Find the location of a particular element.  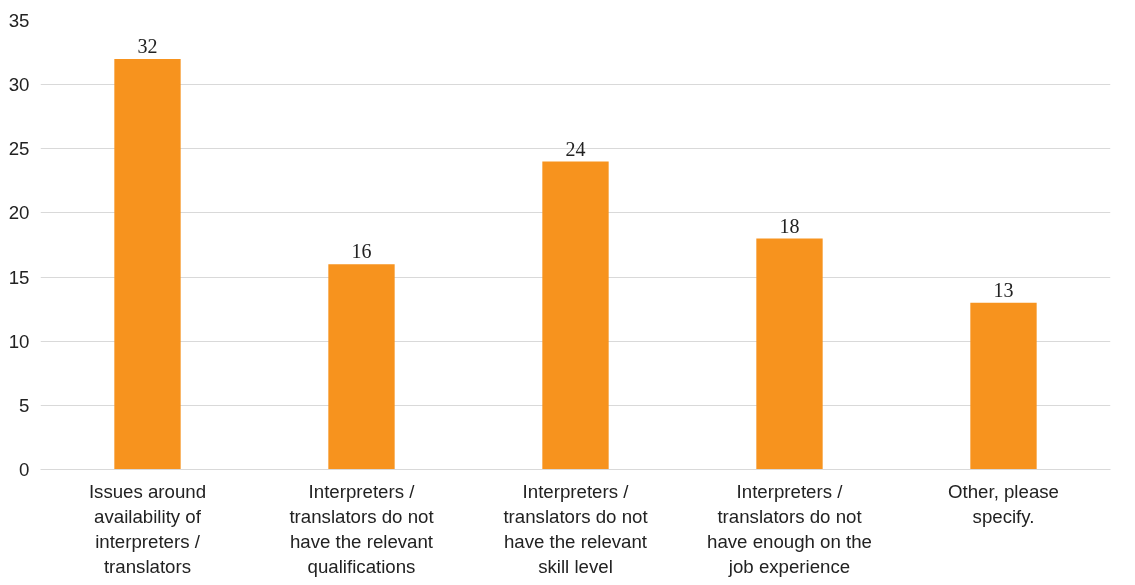

x-tick-label: Issues around availability of interpreters / translators is located at coordinates (147, 529).